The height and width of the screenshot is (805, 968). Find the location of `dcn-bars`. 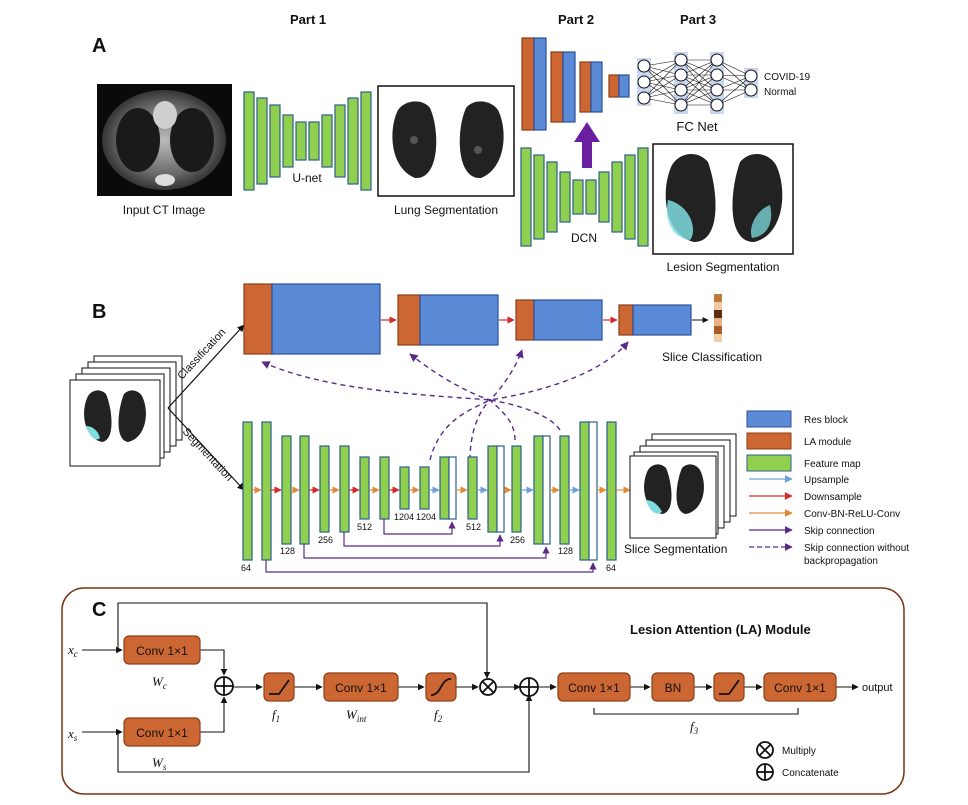

dcn-bars is located at coordinates (584, 197).